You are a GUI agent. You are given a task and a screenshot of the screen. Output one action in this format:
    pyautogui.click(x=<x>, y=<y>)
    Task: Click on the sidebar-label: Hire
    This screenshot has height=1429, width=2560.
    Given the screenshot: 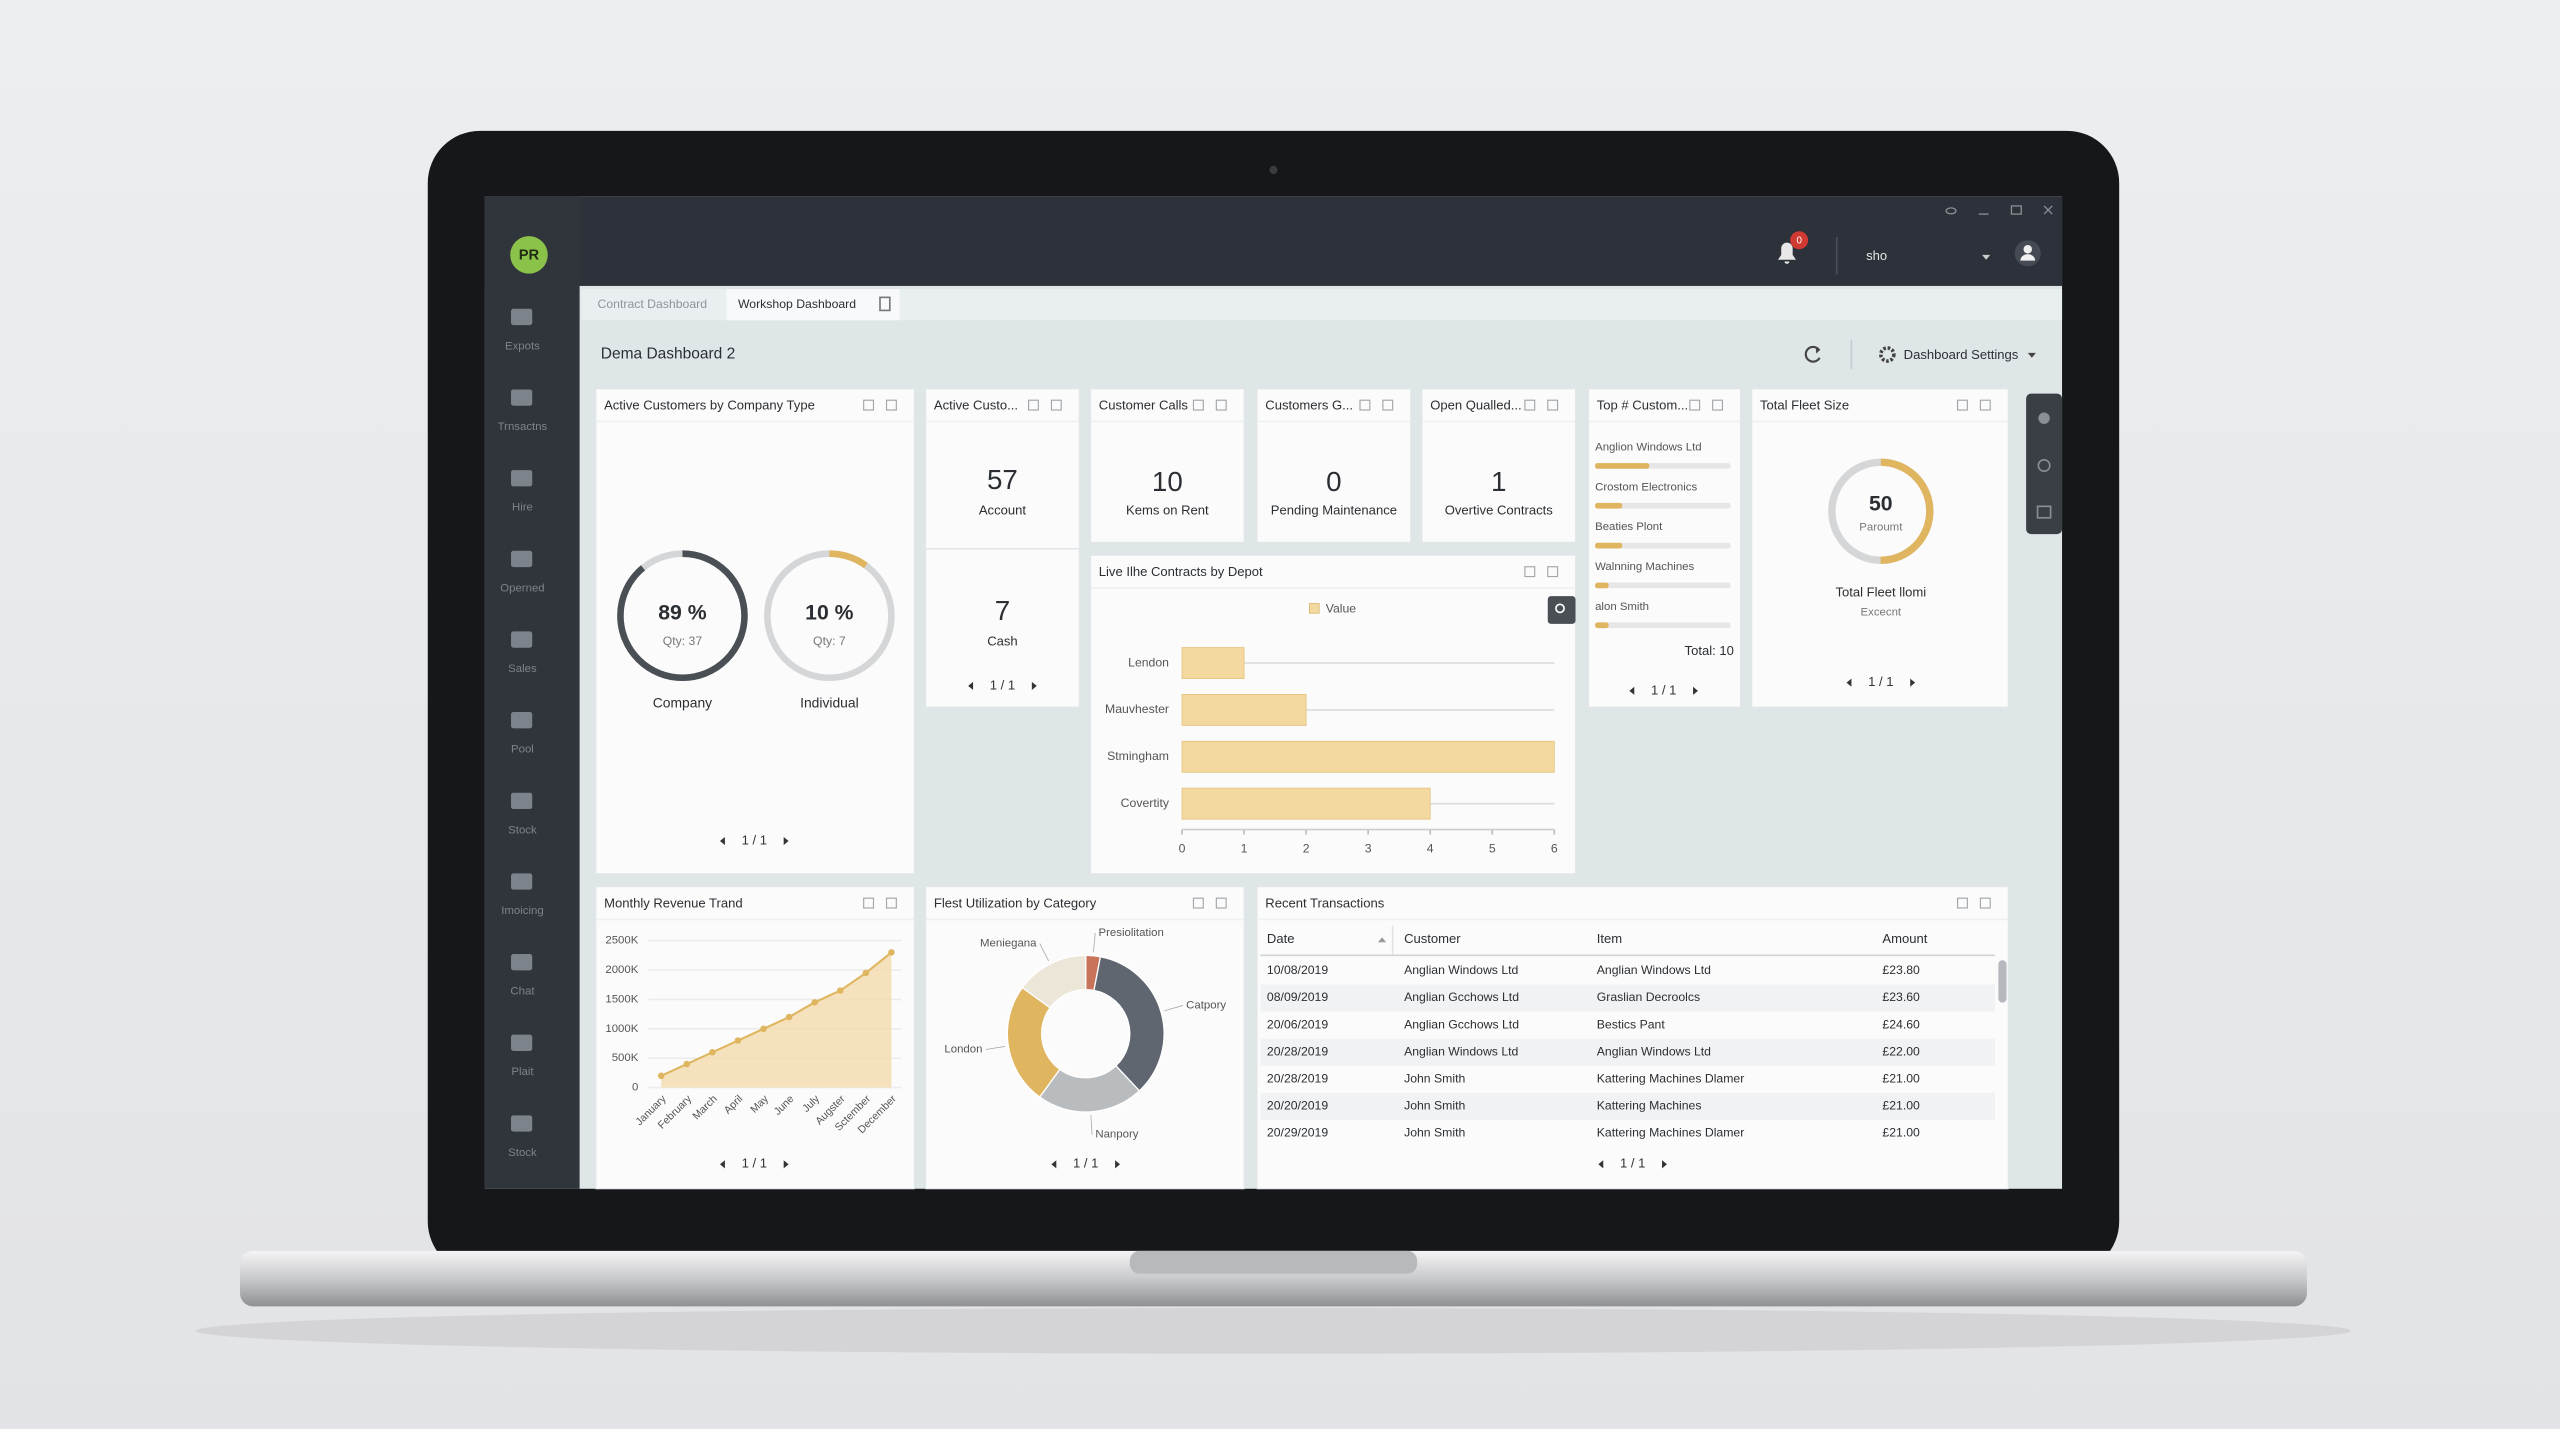 What is the action you would take?
    pyautogui.click(x=522, y=508)
    